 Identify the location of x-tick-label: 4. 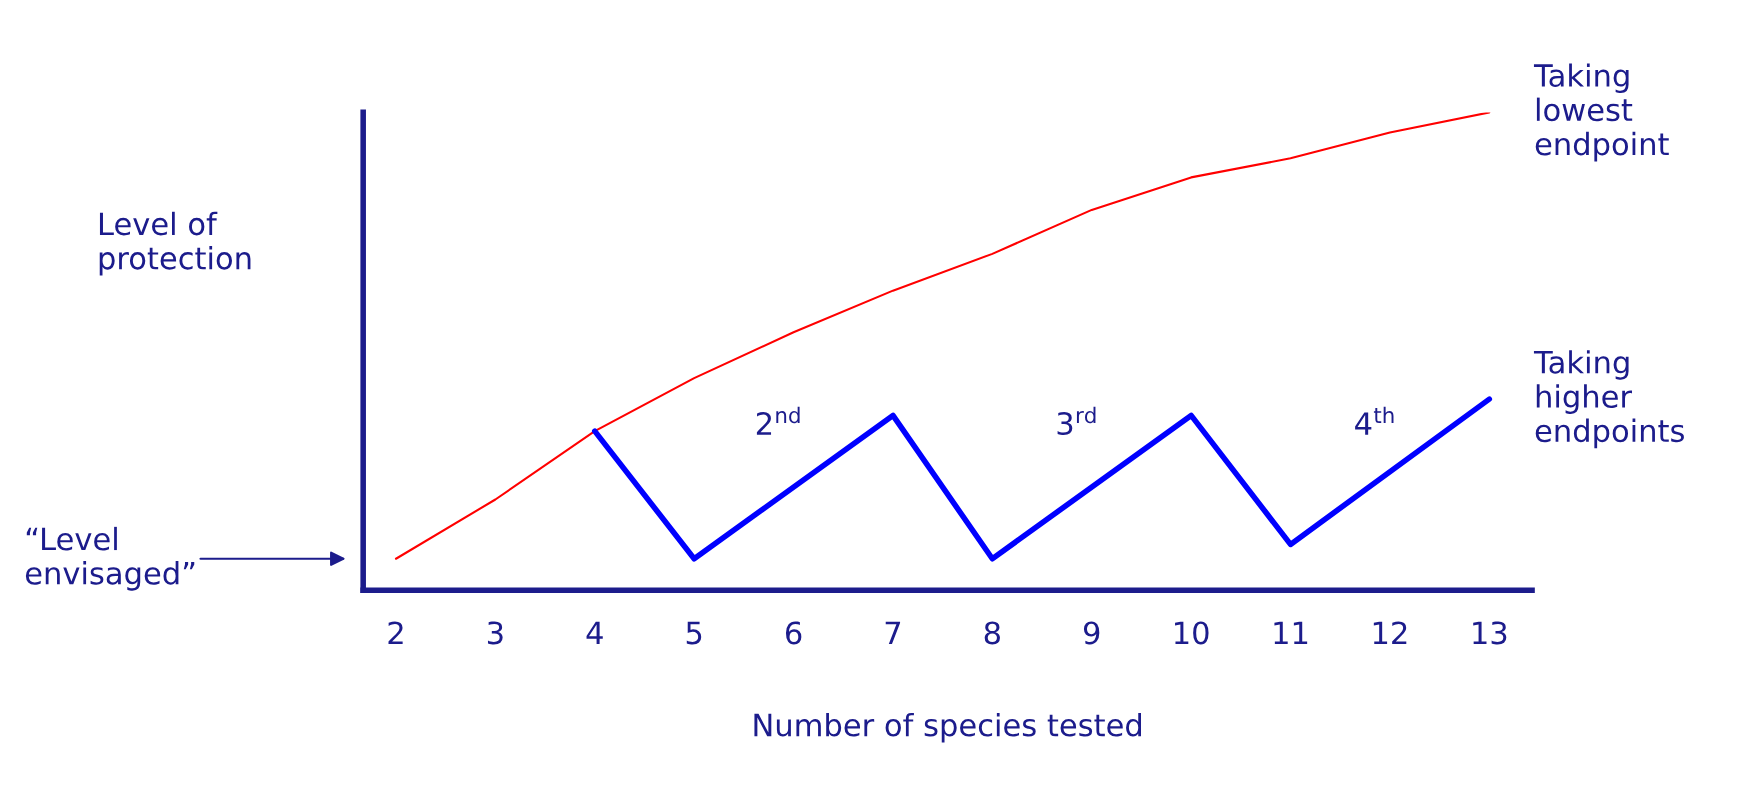
(594, 633).